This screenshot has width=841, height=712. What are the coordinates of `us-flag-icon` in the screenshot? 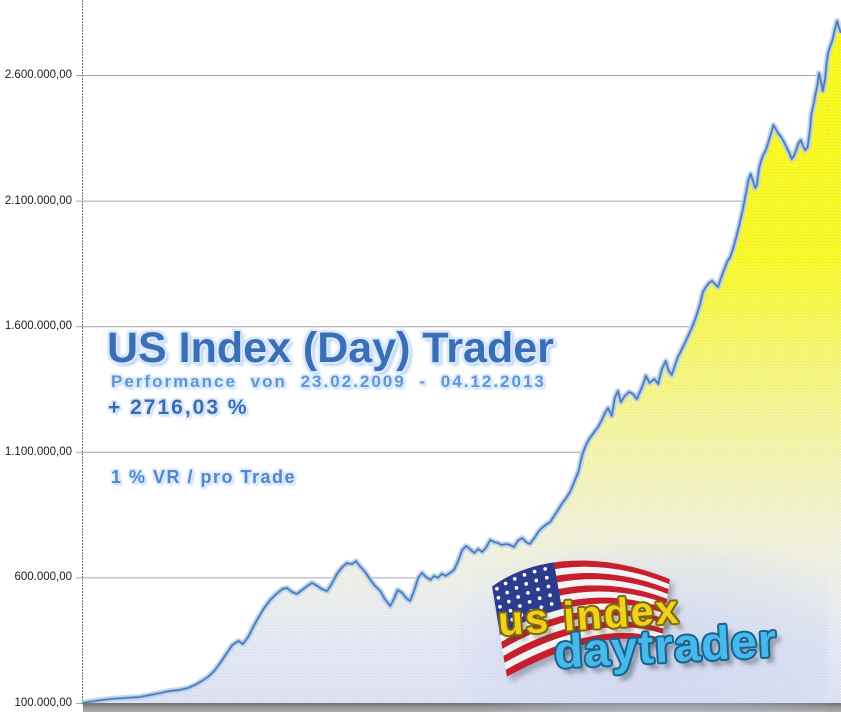 It's located at (581, 618).